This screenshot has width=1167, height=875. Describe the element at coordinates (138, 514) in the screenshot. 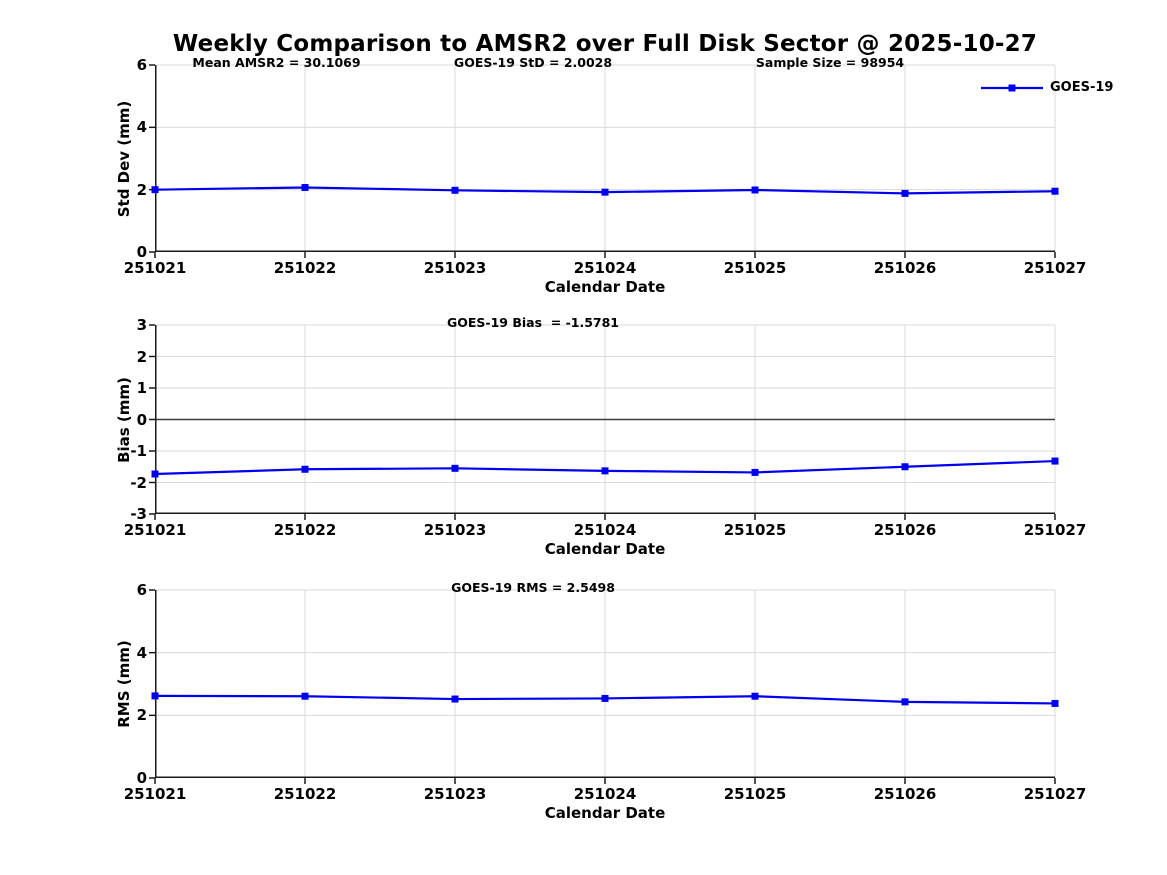

I see `y-tick-label: -3` at that location.